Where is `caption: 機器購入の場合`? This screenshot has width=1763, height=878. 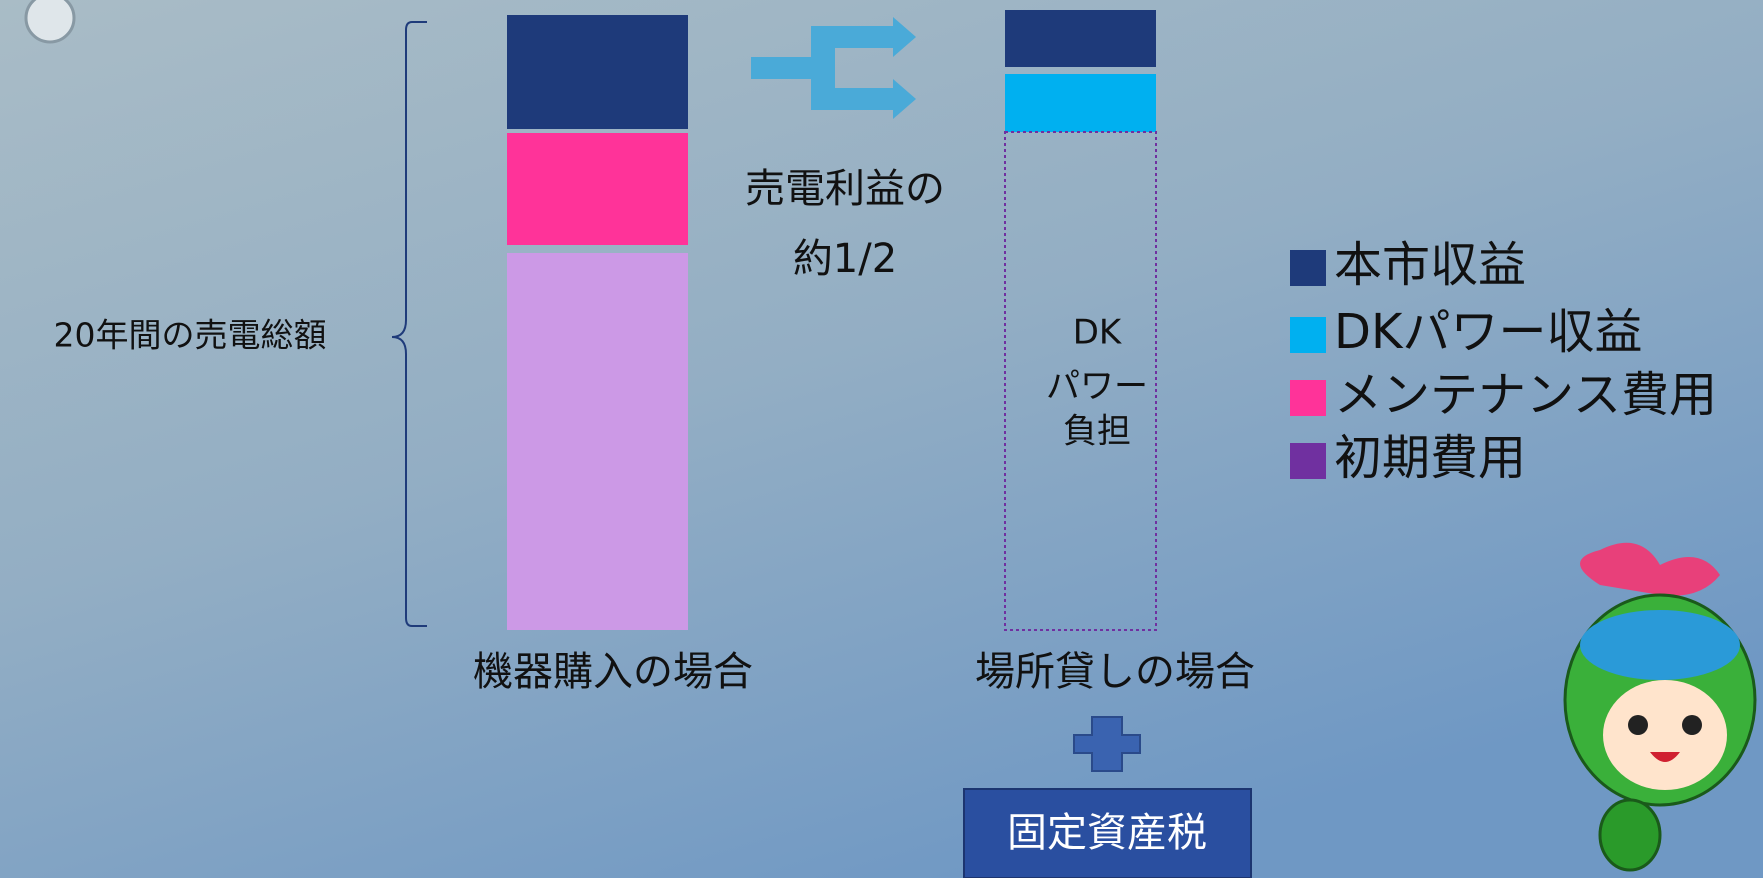 caption: 機器購入の場合 is located at coordinates (613, 672).